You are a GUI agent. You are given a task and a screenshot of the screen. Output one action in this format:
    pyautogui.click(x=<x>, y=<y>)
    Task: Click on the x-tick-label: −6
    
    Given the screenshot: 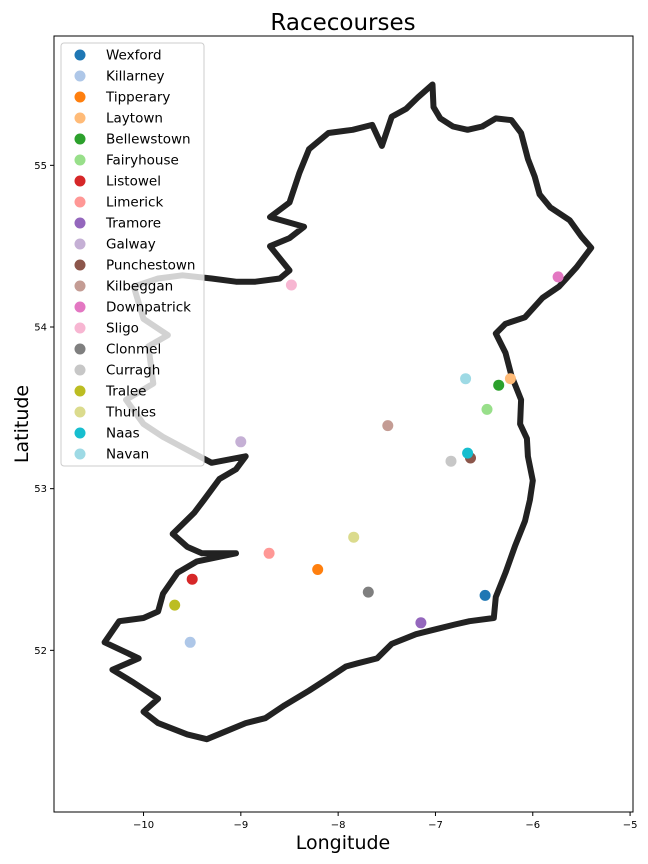 What is the action you would take?
    pyautogui.click(x=532, y=825)
    